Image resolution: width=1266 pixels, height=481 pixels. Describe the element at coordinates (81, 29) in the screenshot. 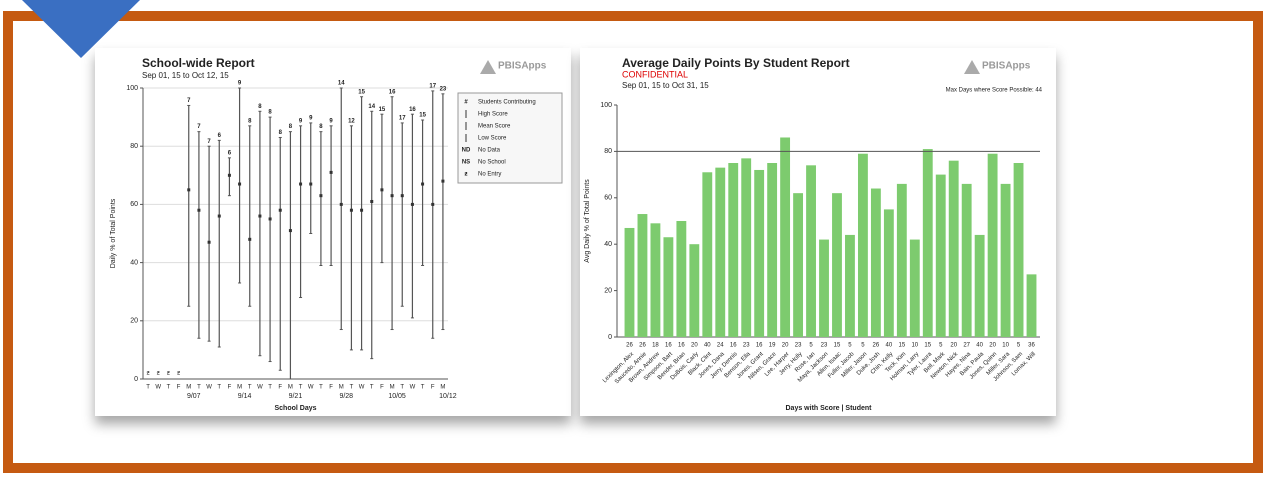

I see `corner-tab` at that location.